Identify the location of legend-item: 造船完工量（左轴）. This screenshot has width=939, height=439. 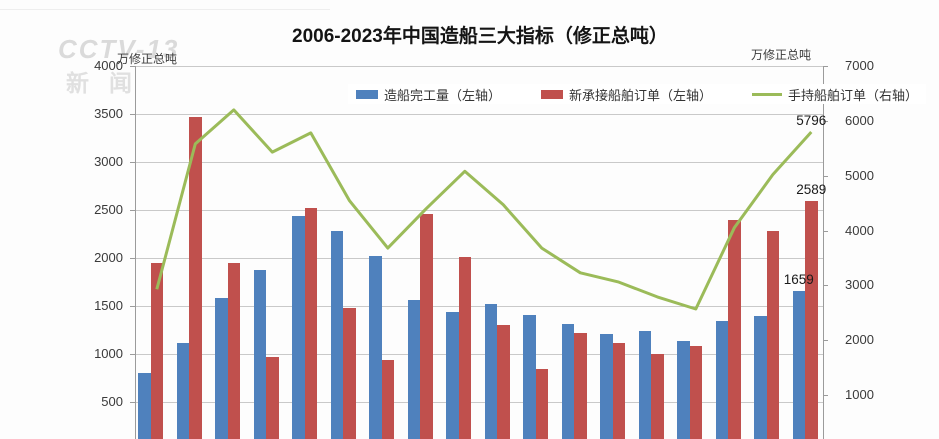
(428, 94).